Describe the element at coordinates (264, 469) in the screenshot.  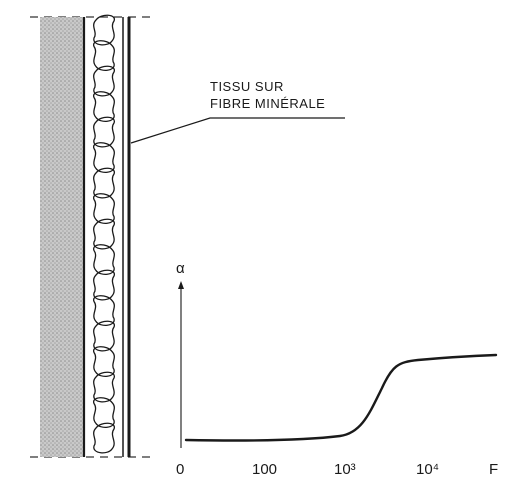
I see `tick-label-100: 100` at that location.